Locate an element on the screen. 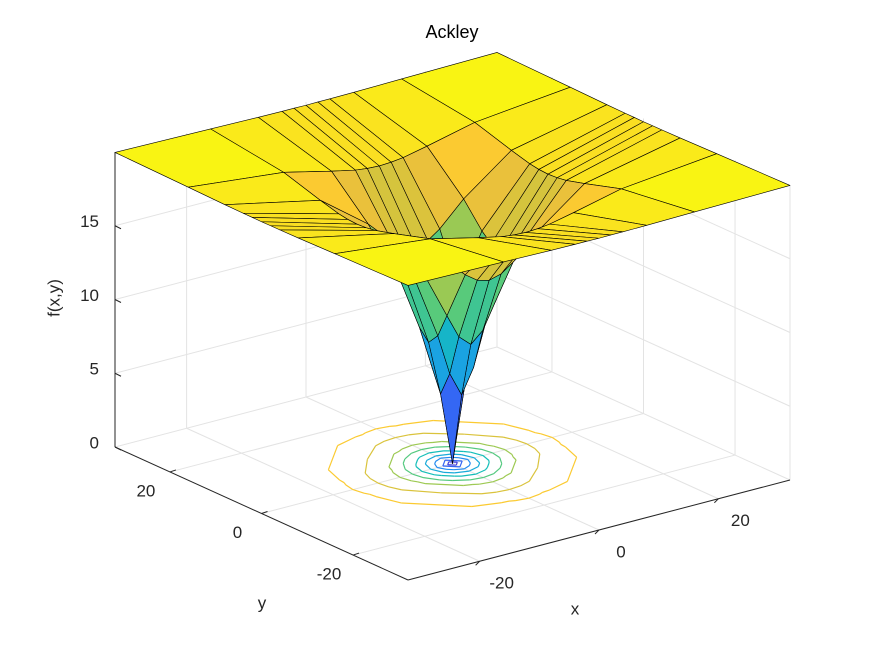 The image size is (875, 656). y-axis-label: y is located at coordinates (262, 602).